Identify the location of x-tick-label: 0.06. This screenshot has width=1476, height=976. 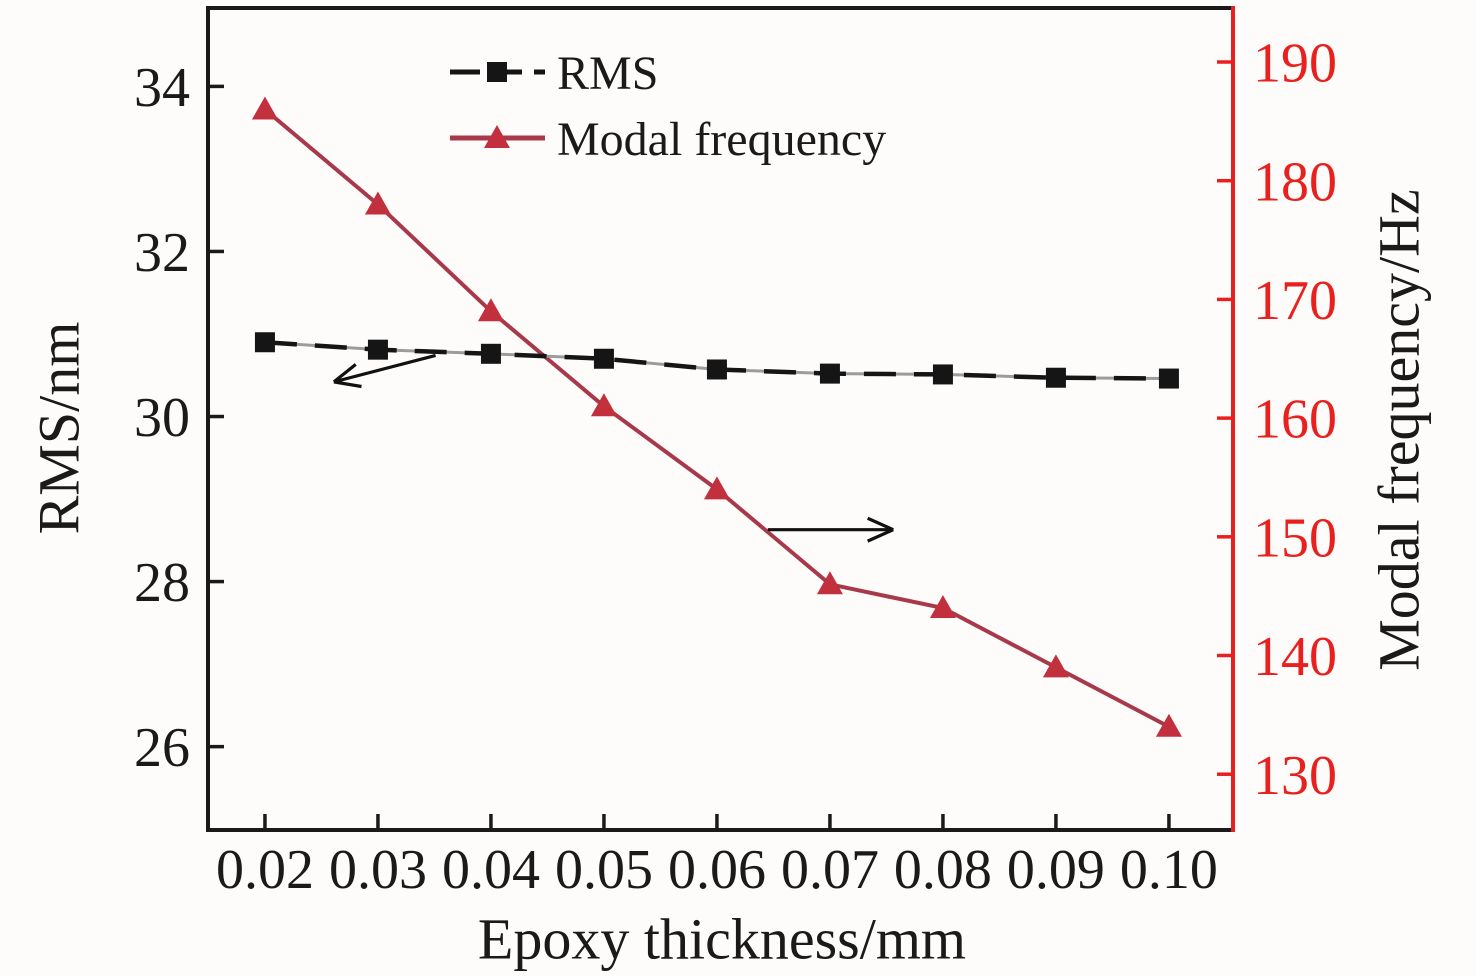
(717, 870).